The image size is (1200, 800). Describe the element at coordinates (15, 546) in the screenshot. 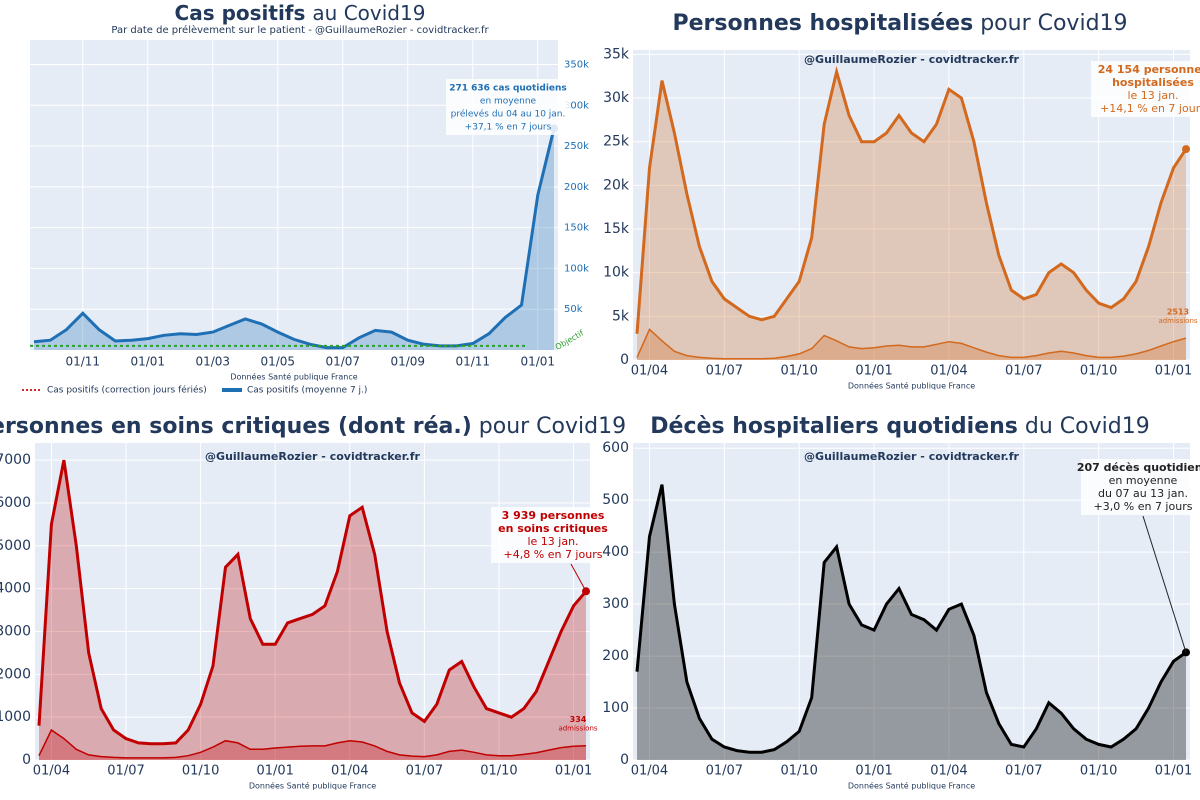

I see `y-tick-label: 5000` at that location.